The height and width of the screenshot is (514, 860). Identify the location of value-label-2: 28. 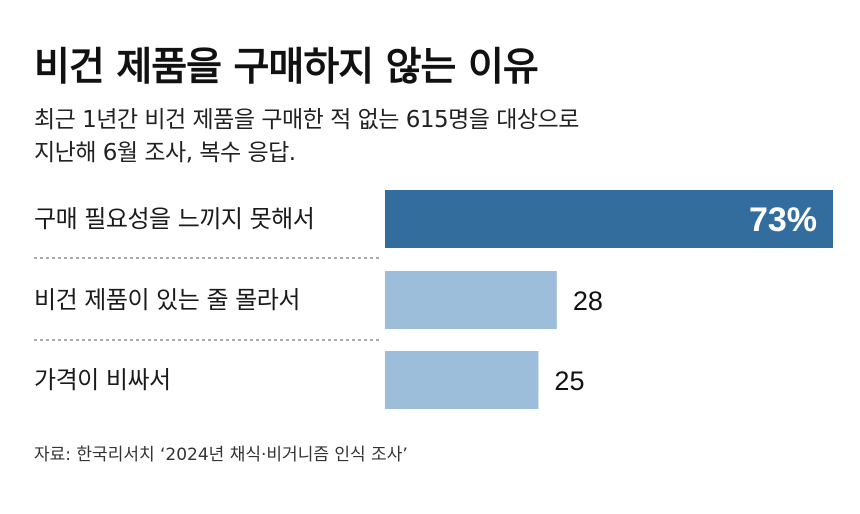
(588, 301).